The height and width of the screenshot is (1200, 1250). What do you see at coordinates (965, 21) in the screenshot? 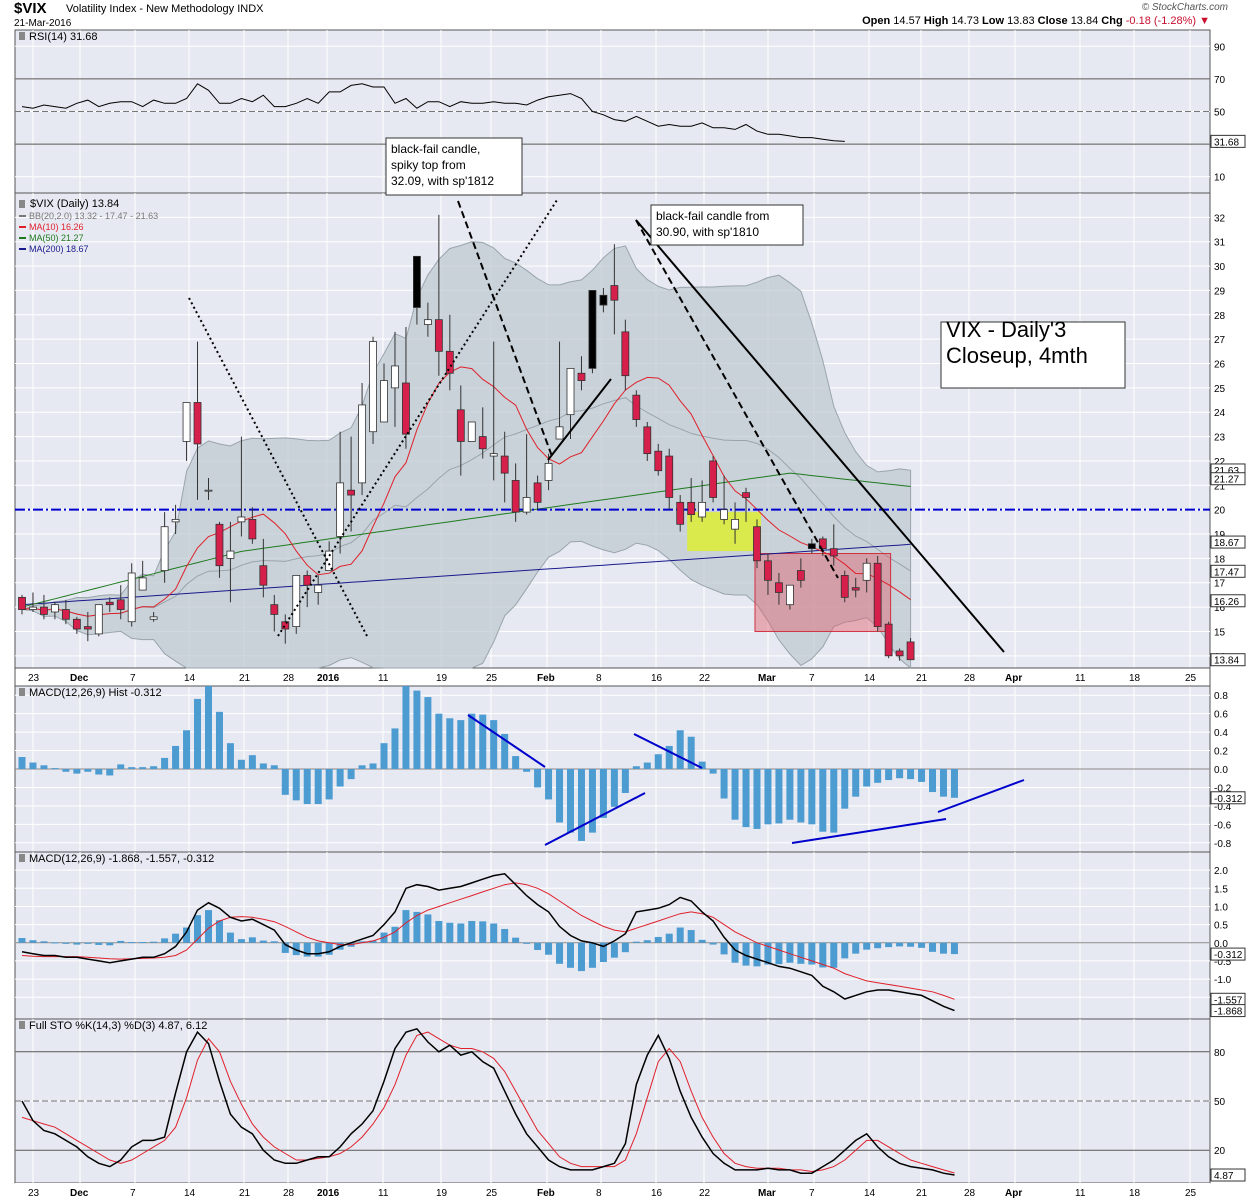
I see `high-value: 14.73` at bounding box center [965, 21].